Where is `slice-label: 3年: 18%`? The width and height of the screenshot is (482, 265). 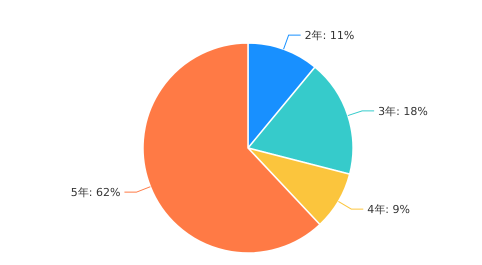
slice-label: 3年: 18% is located at coordinates (403, 111).